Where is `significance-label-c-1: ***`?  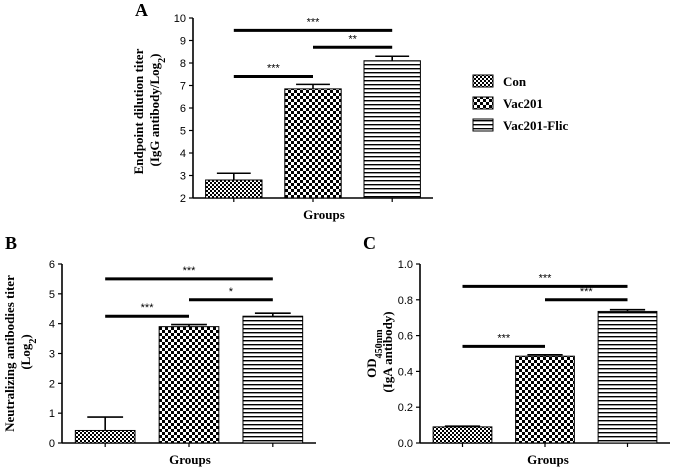 significance-label-c-1: *** is located at coordinates (504, 338).